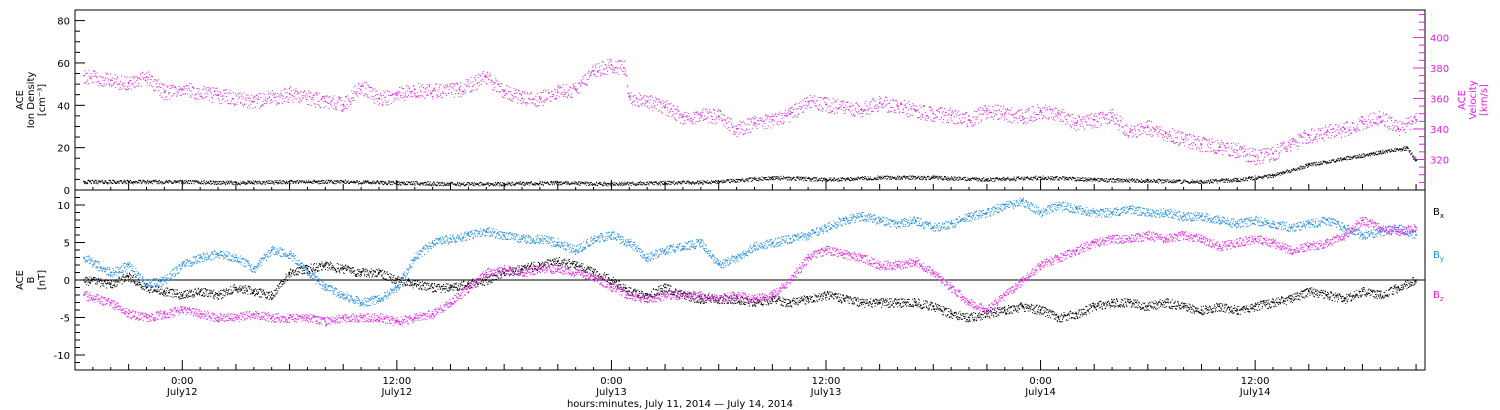  I want to click on x-tick-time-label: 12:00, so click(826, 381).